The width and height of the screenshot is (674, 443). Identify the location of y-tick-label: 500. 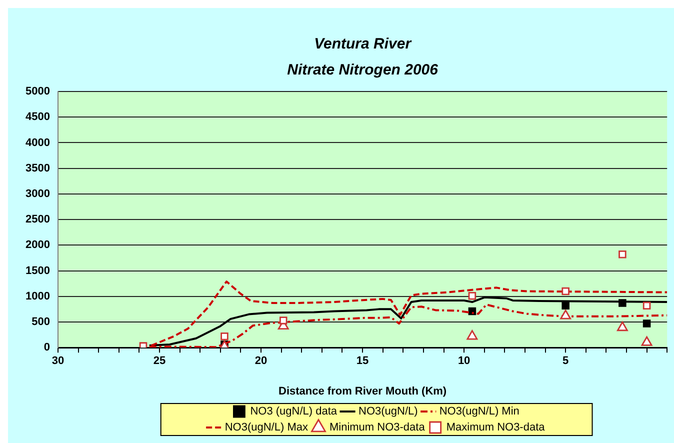
(41, 322).